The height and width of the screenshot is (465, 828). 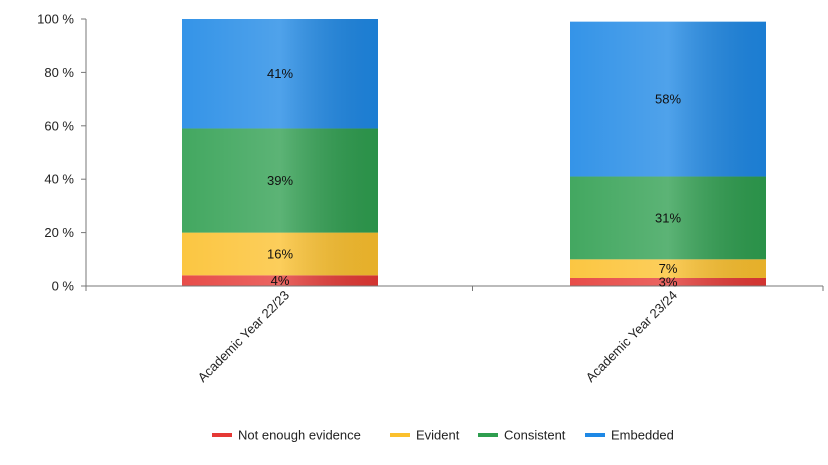 I want to click on data-label: 41%, so click(x=280, y=73).